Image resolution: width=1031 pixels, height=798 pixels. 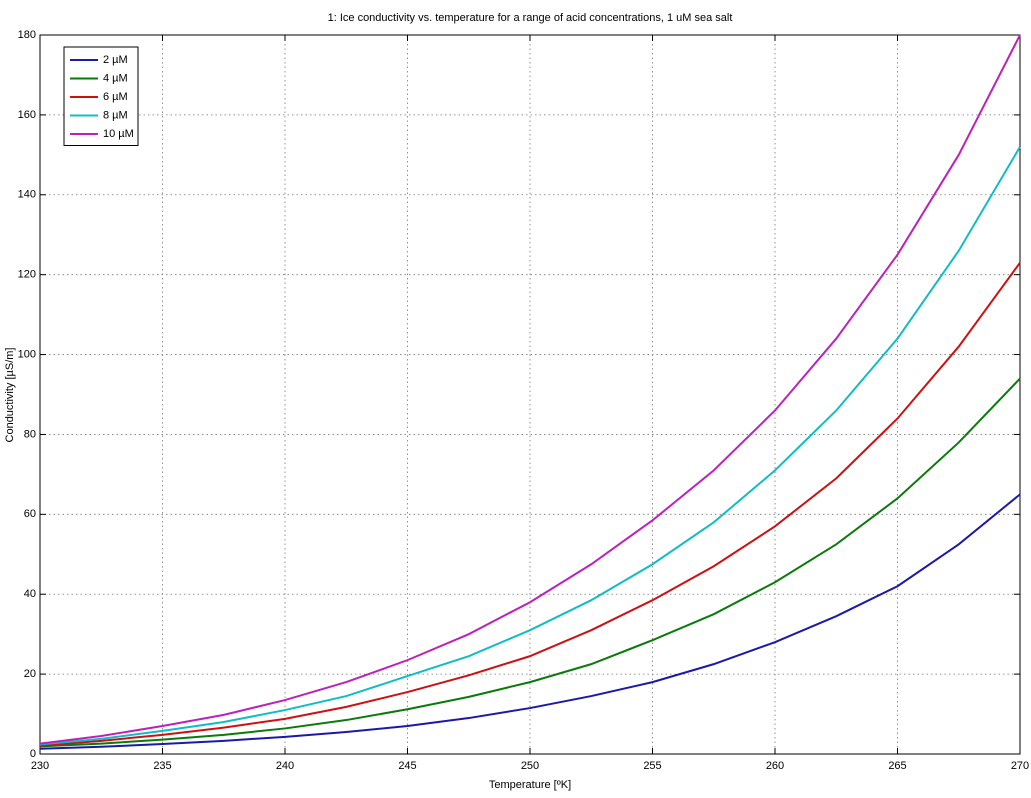 I want to click on x-axis-label: Temperature [ºK], so click(x=530, y=785).